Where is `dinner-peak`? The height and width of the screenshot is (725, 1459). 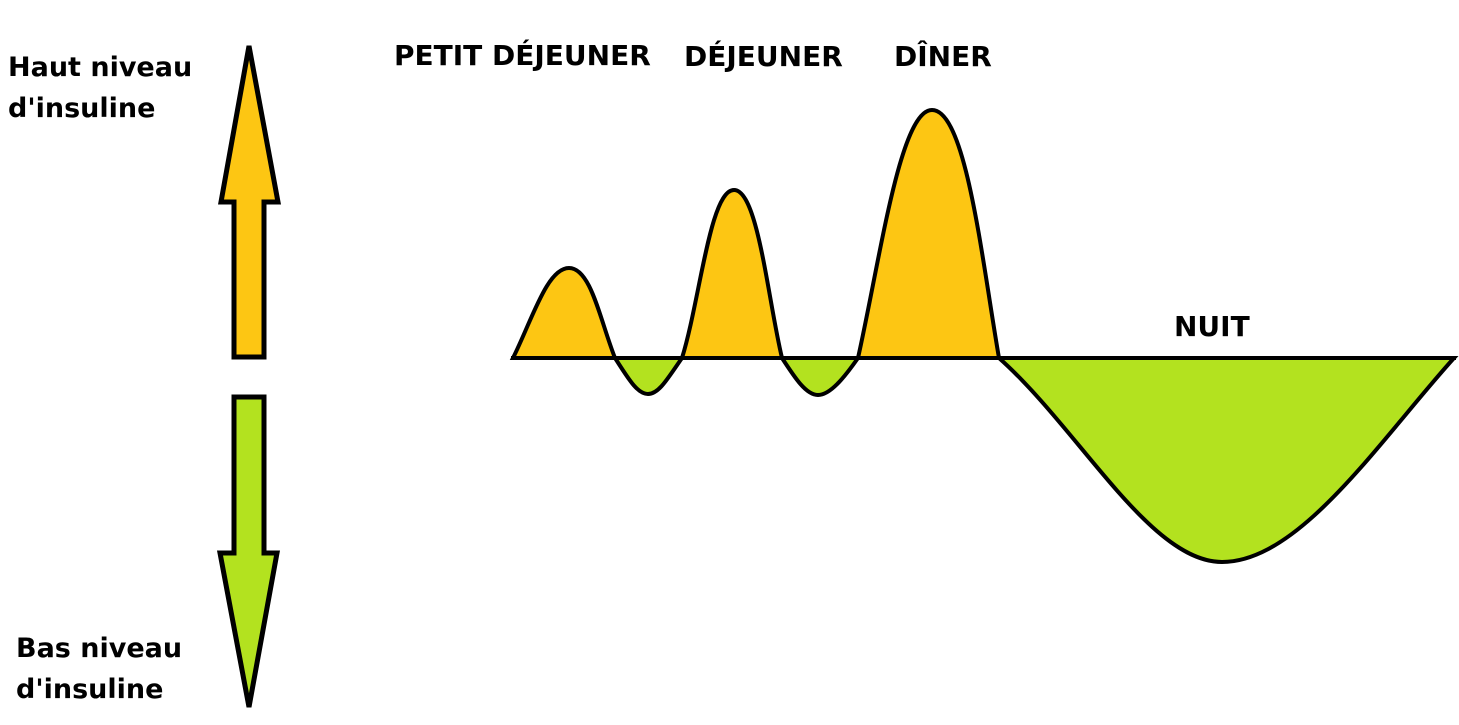
dinner-peak is located at coordinates (928, 233).